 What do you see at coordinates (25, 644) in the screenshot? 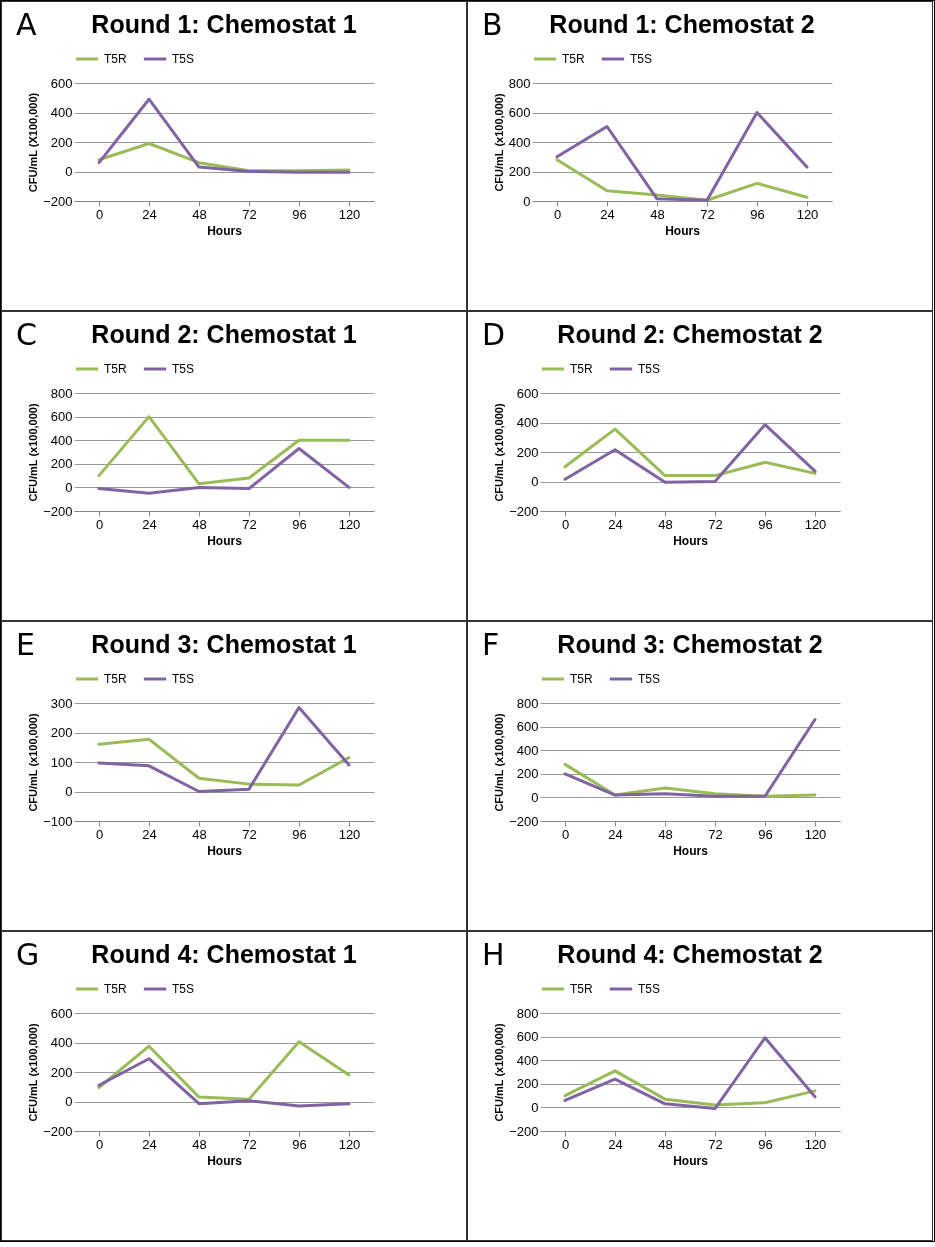
I see `text: E` at bounding box center [25, 644].